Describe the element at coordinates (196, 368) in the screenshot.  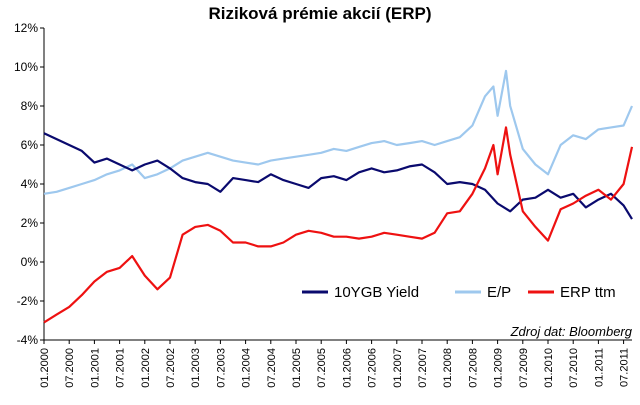
I see `x-tick-label: 01.2003` at that location.